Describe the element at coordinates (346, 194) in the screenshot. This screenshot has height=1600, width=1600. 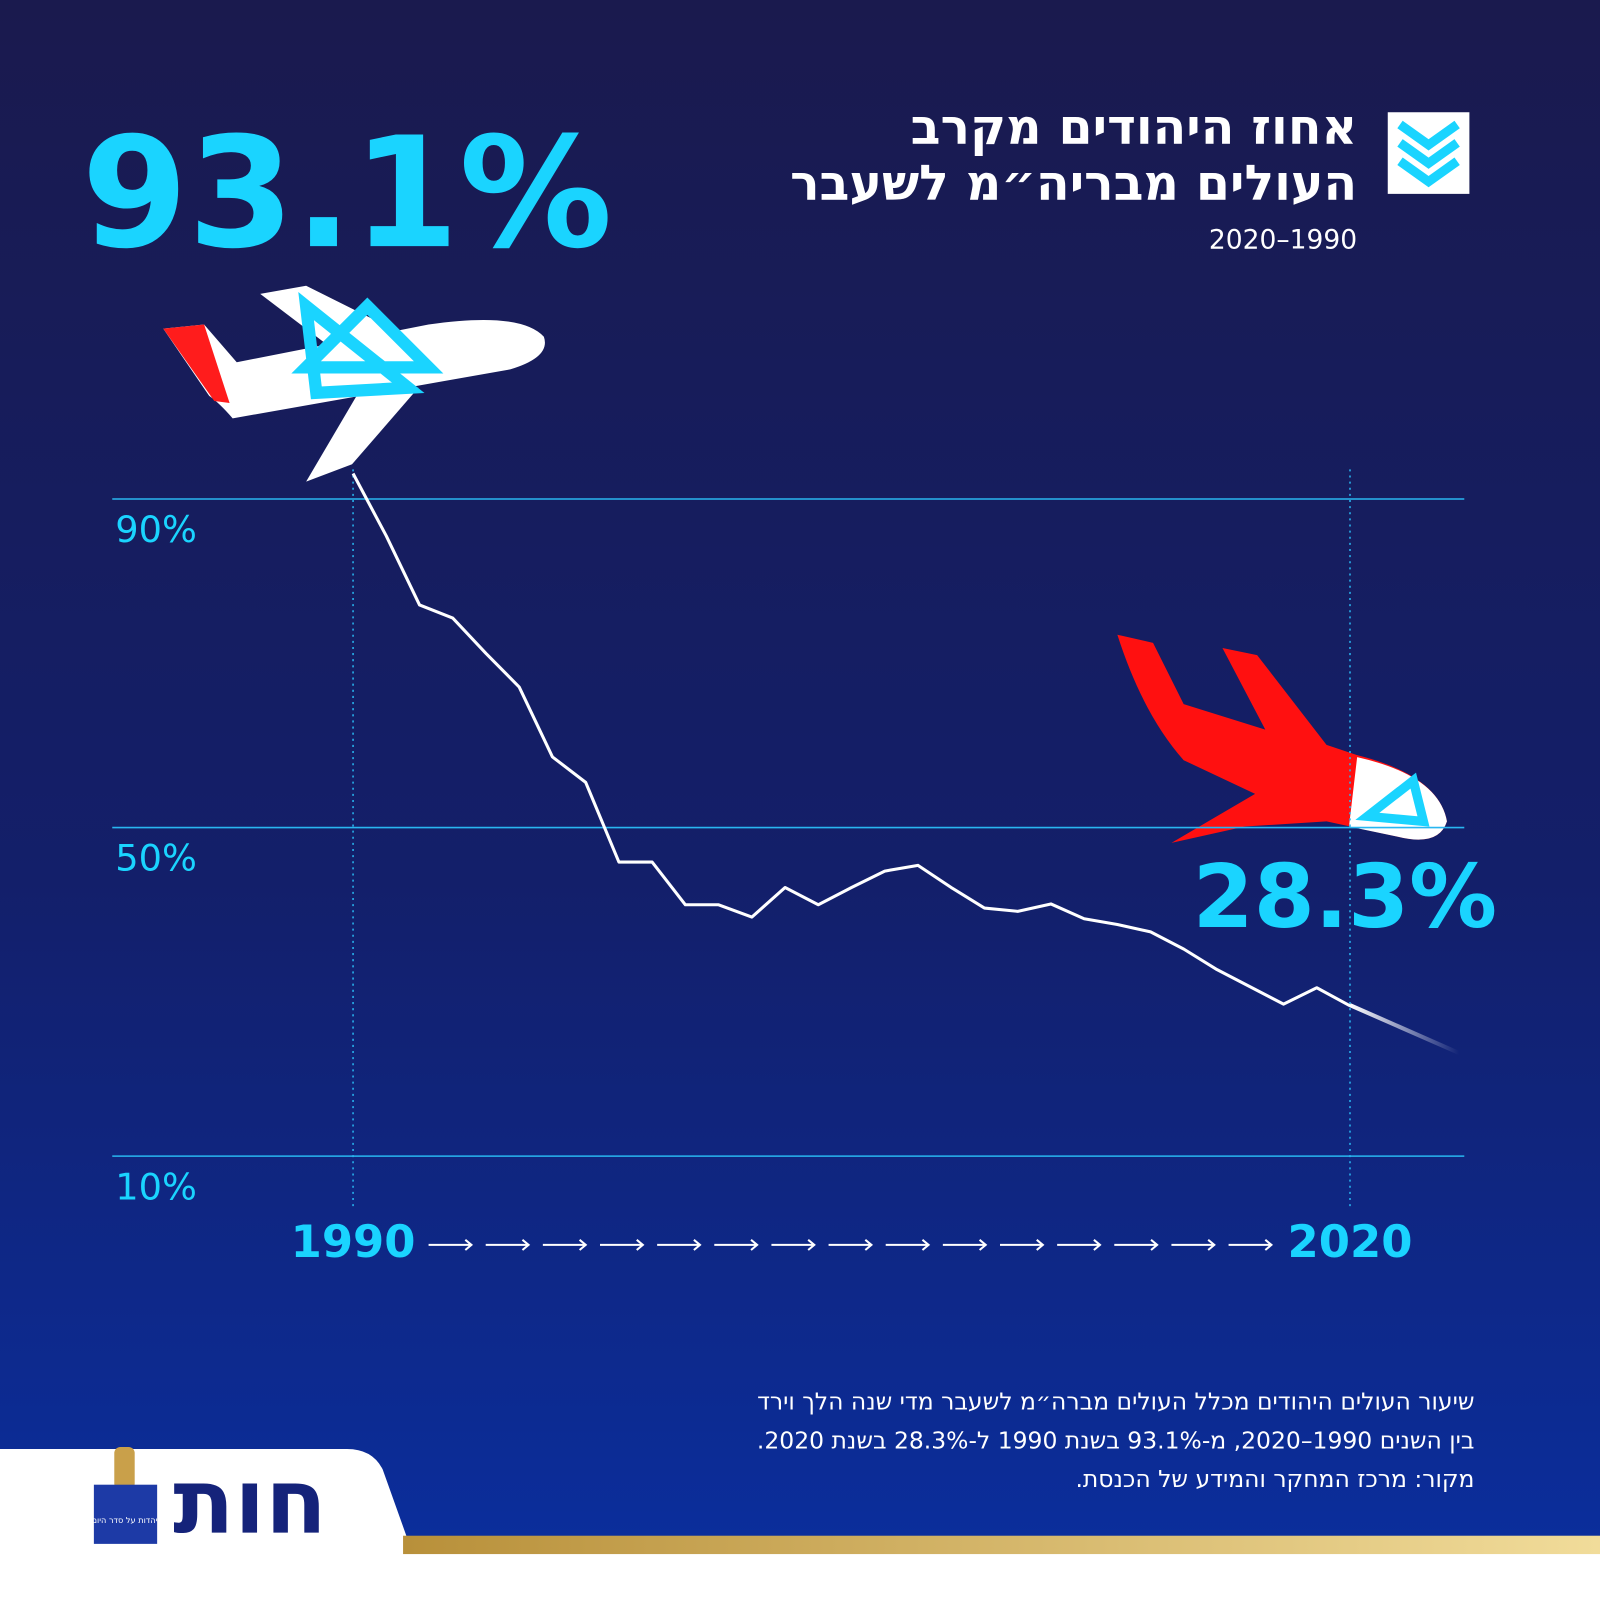
I see `value-label: 93.1%` at that location.